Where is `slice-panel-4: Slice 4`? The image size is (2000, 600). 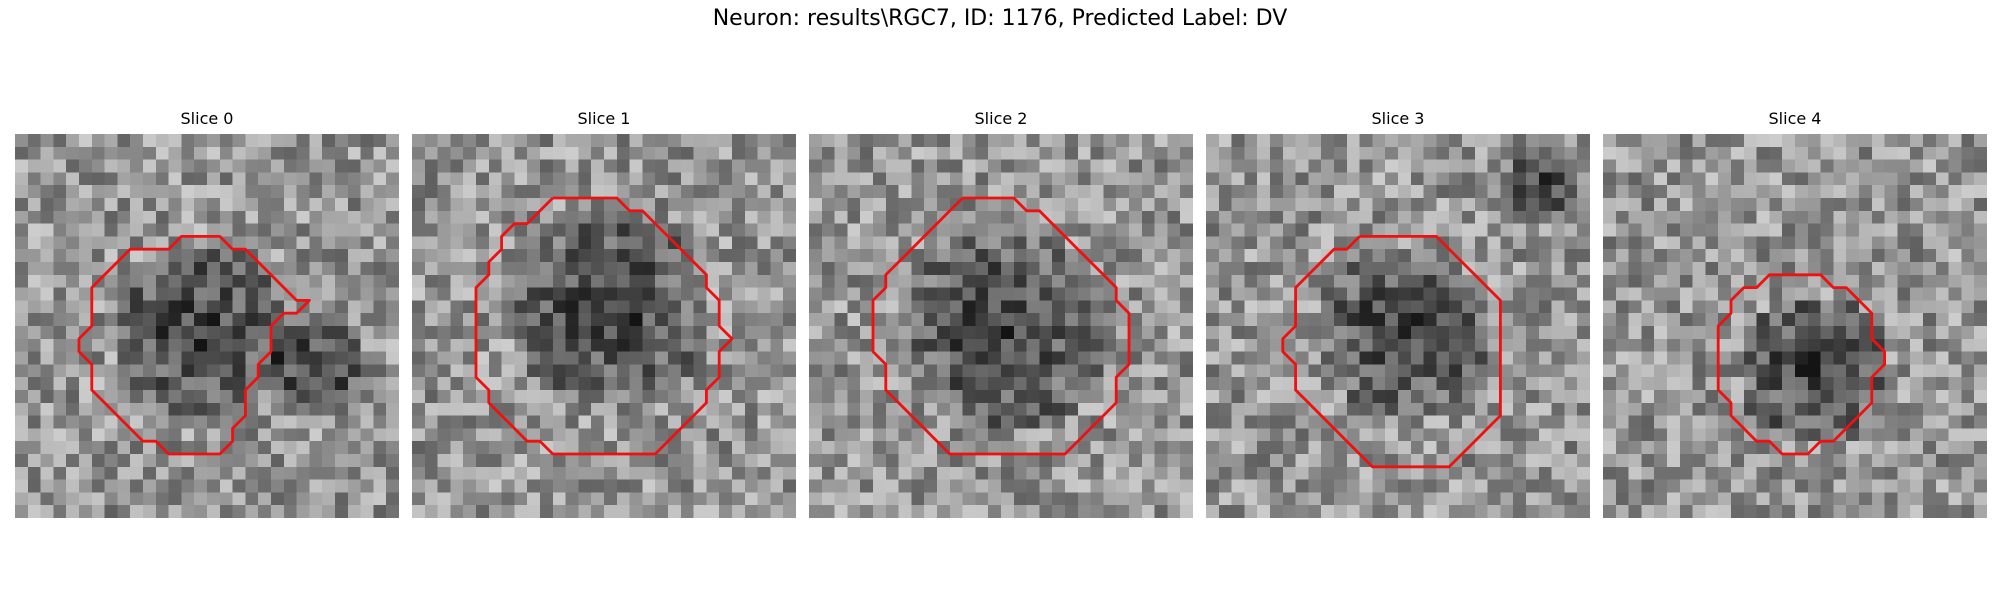 slice-panel-4: Slice 4 is located at coordinates (1795, 313).